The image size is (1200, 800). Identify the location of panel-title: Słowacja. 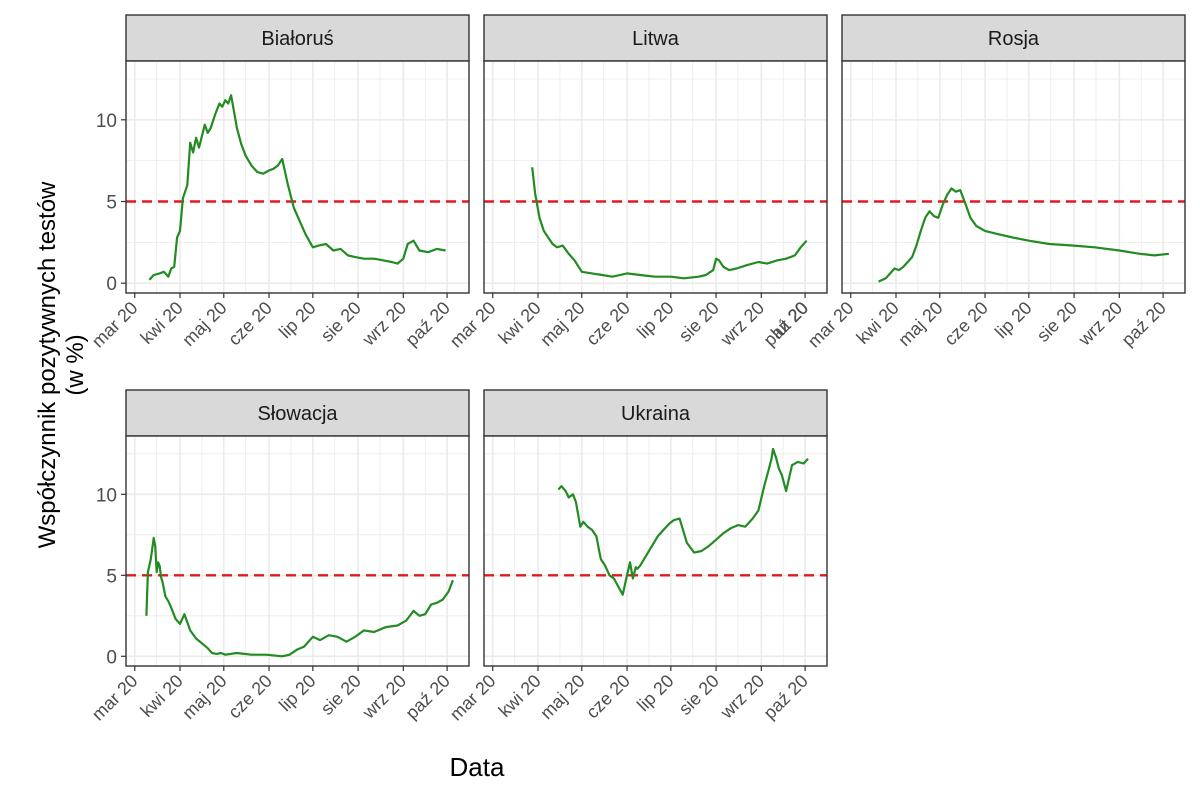
(297, 414).